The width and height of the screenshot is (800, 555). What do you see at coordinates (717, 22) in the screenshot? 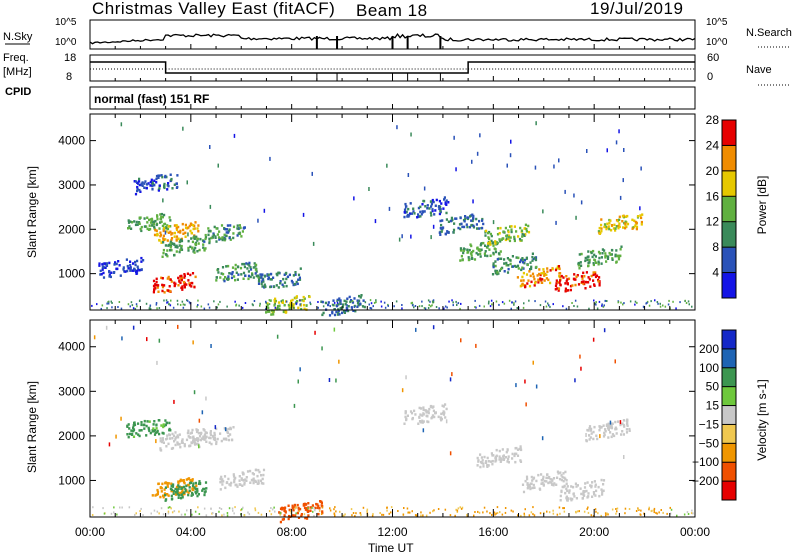
I see `nsearch-tick-high: 10^5` at bounding box center [717, 22].